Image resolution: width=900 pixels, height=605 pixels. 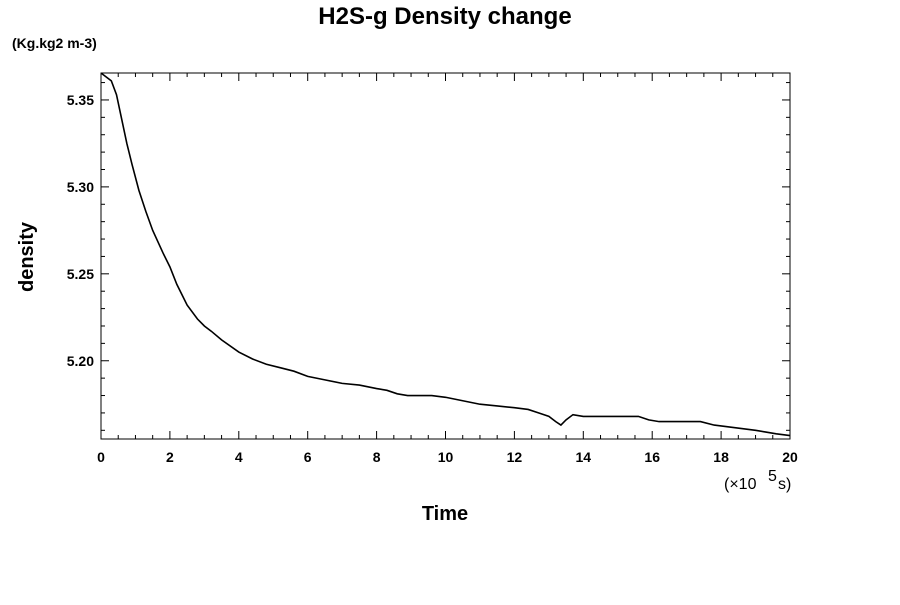 What do you see at coordinates (377, 457) in the screenshot?
I see `x-tick-label: 8` at bounding box center [377, 457].